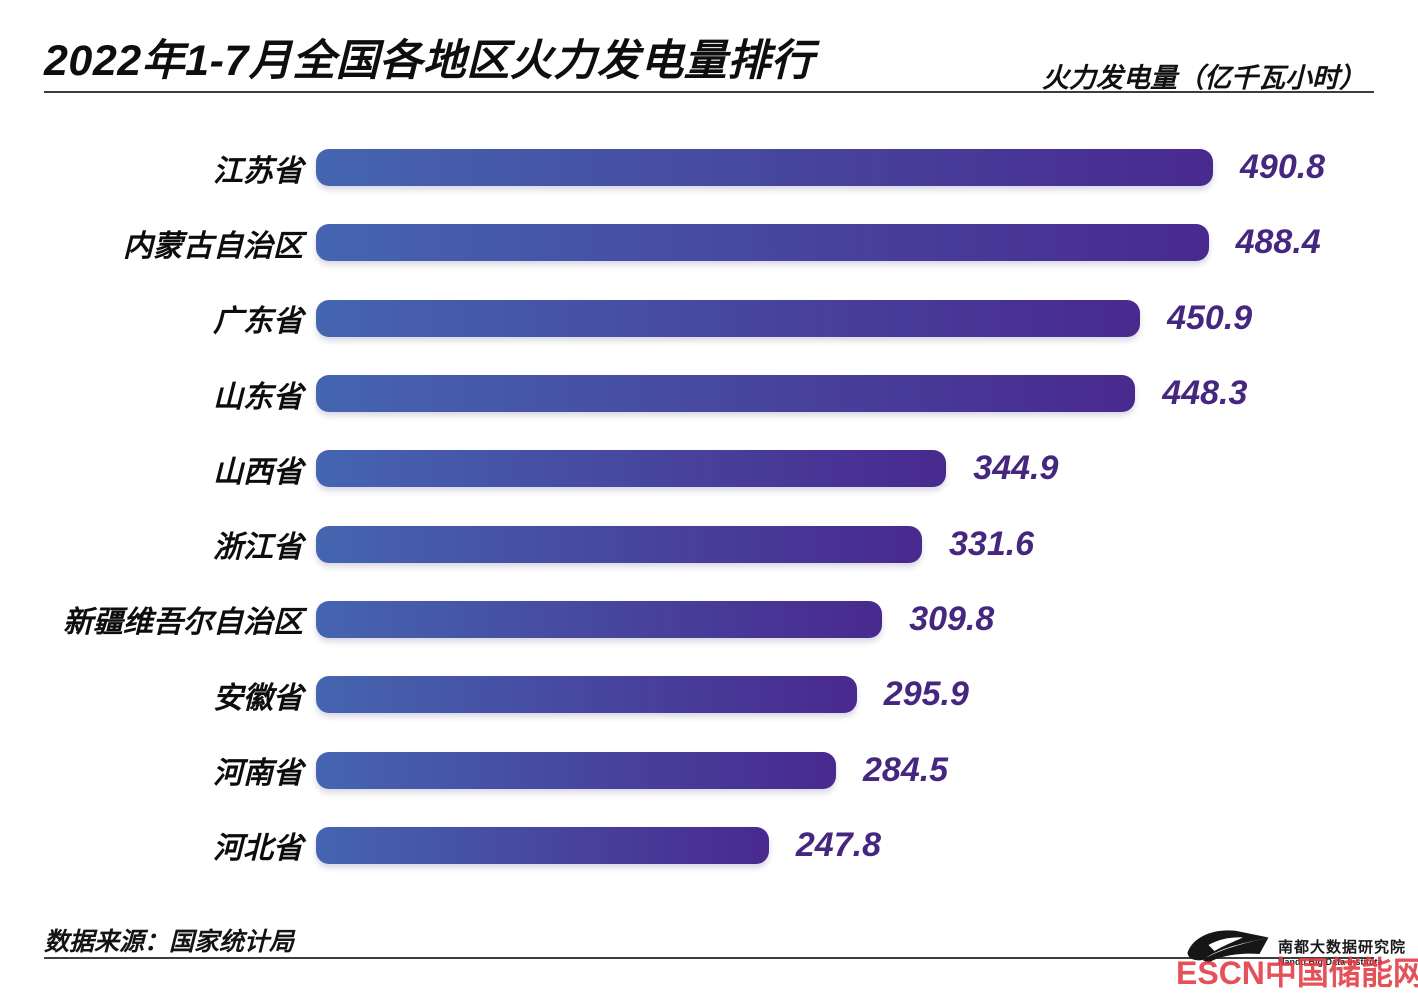 The image size is (1418, 1000). What do you see at coordinates (952, 618) in the screenshot?
I see `bar-value: 309.8` at bounding box center [952, 618].